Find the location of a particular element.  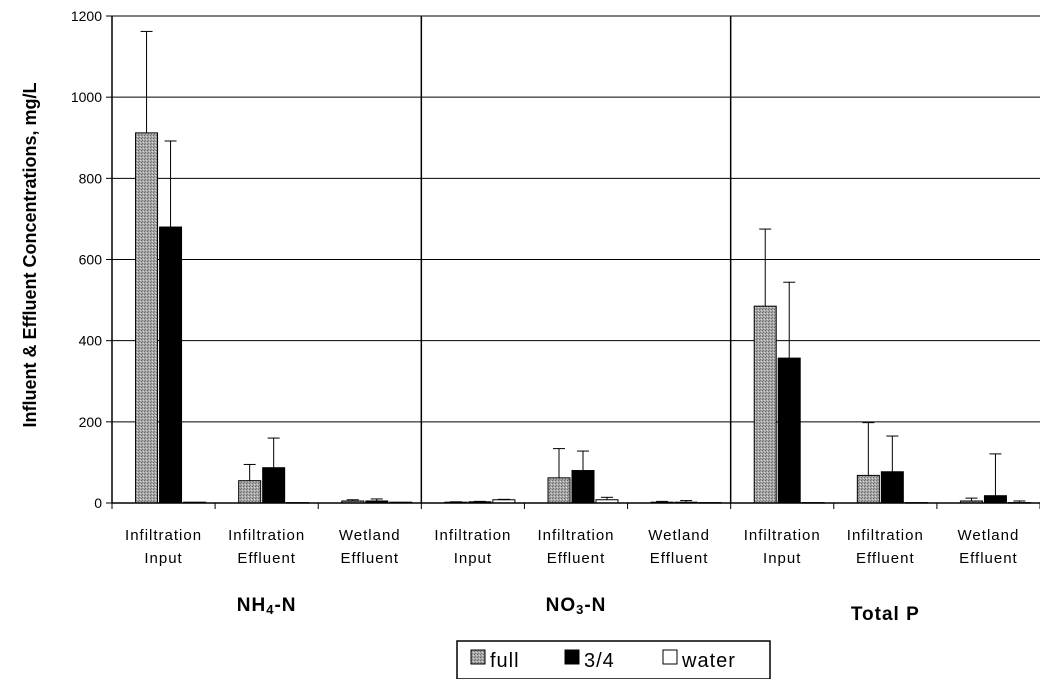

legend-swatch-water is located at coordinates (670, 657).